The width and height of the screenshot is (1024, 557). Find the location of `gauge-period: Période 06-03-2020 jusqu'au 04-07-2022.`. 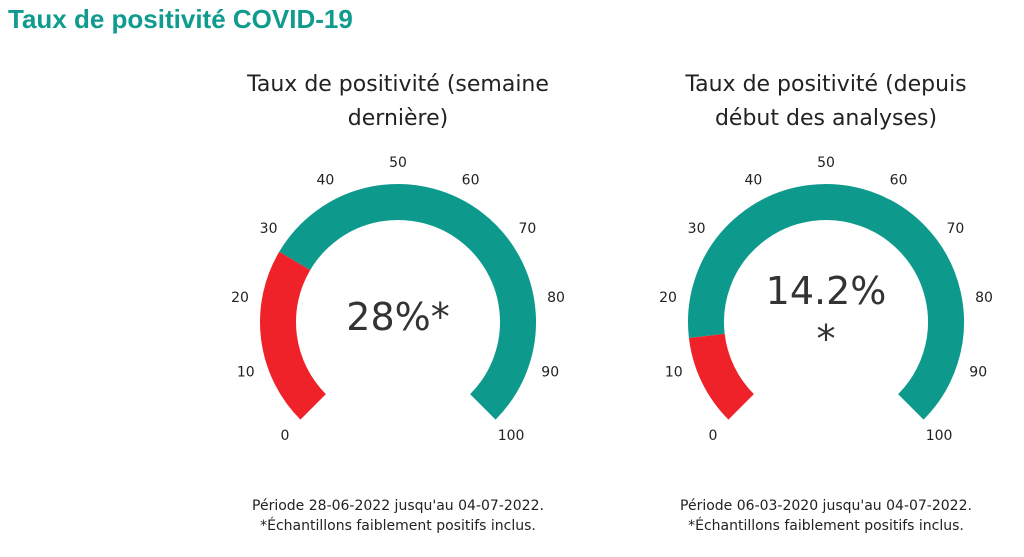

gauge-period: Période 06-03-2020 jusqu'au 04-07-2022. is located at coordinates (826, 506).